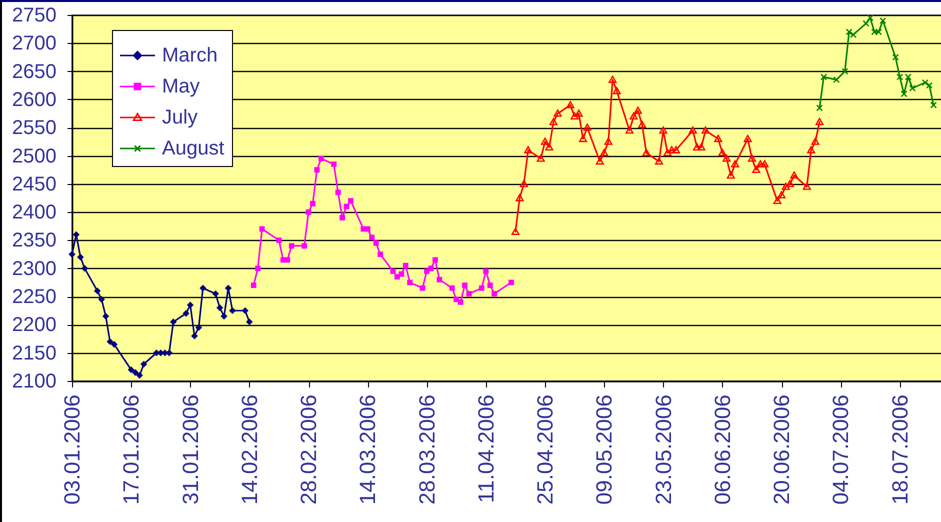 The height and width of the screenshot is (522, 941). What do you see at coordinates (181, 87) in the screenshot?
I see `legend-label: May` at bounding box center [181, 87].